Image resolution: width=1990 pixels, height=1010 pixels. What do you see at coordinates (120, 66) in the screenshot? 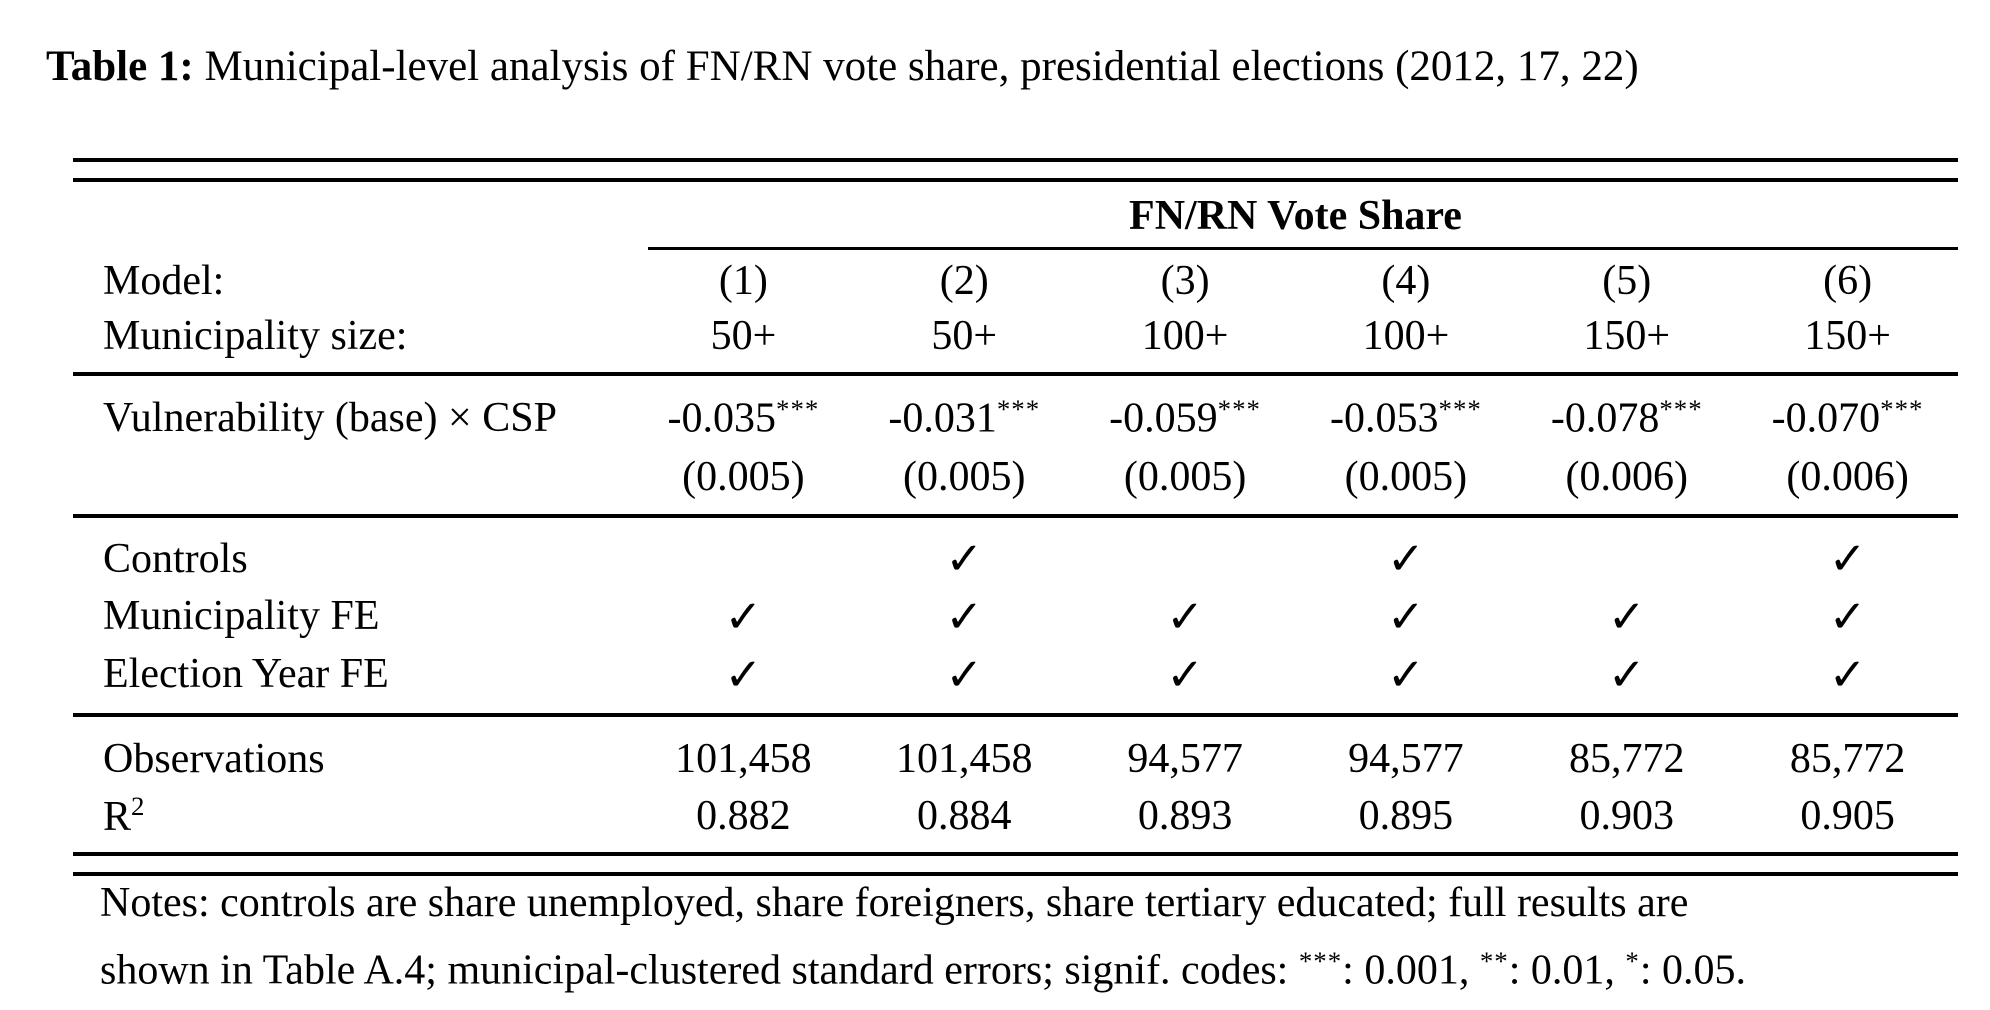
I see `table-number: Table 1:` at bounding box center [120, 66].